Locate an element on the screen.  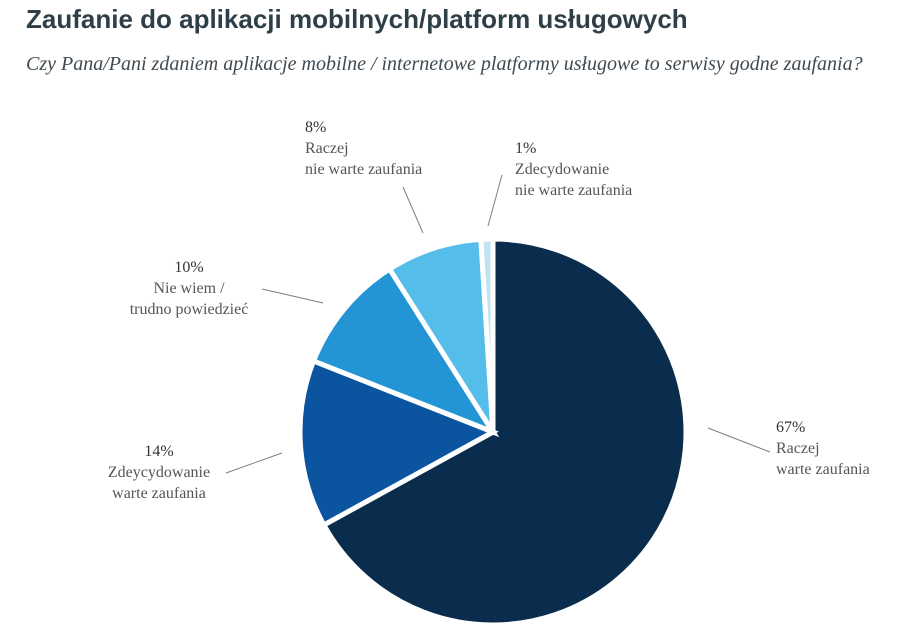
slice-category-nie-wiem-line-2: trudno powiedzieć is located at coordinates (189, 309).